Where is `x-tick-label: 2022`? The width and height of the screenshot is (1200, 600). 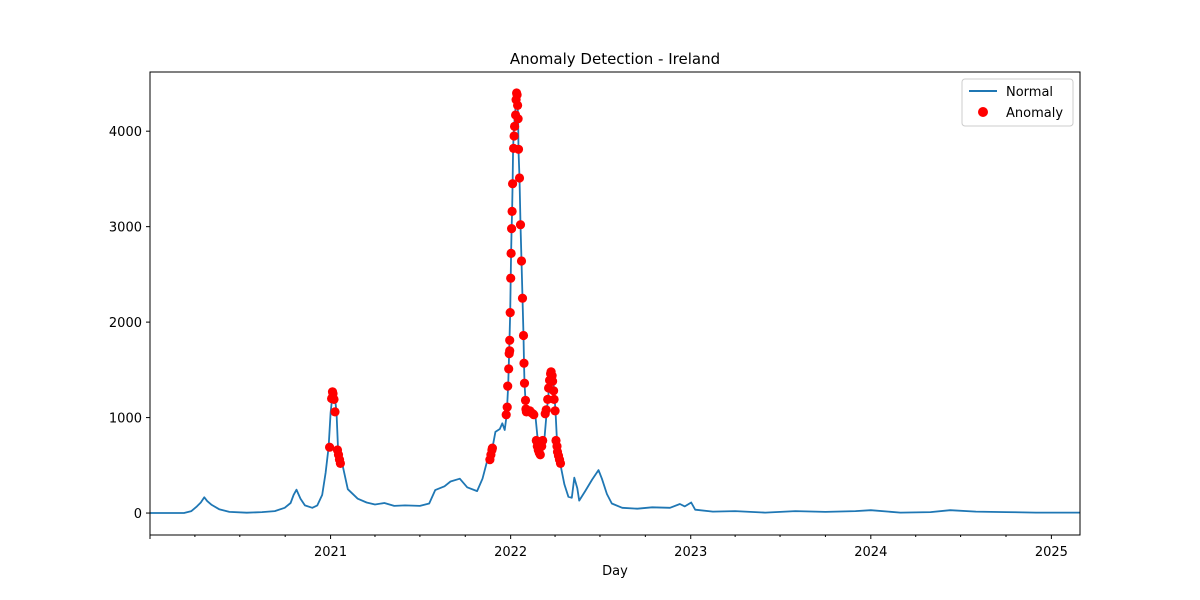 x-tick-label: 2022 is located at coordinates (510, 552).